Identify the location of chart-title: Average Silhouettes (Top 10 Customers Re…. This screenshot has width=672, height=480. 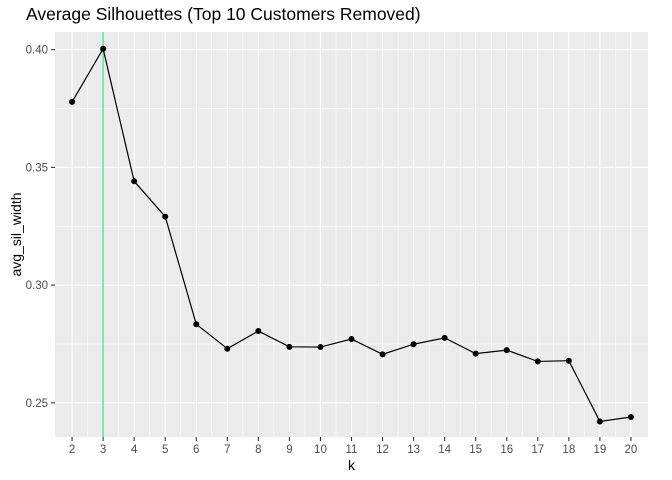
(223, 14).